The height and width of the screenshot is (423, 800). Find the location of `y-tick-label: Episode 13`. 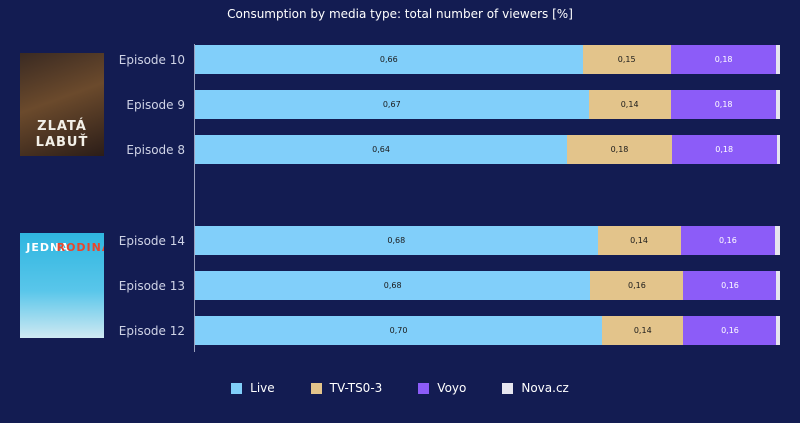

y-tick-label: Episode 13 is located at coordinates (151, 285).